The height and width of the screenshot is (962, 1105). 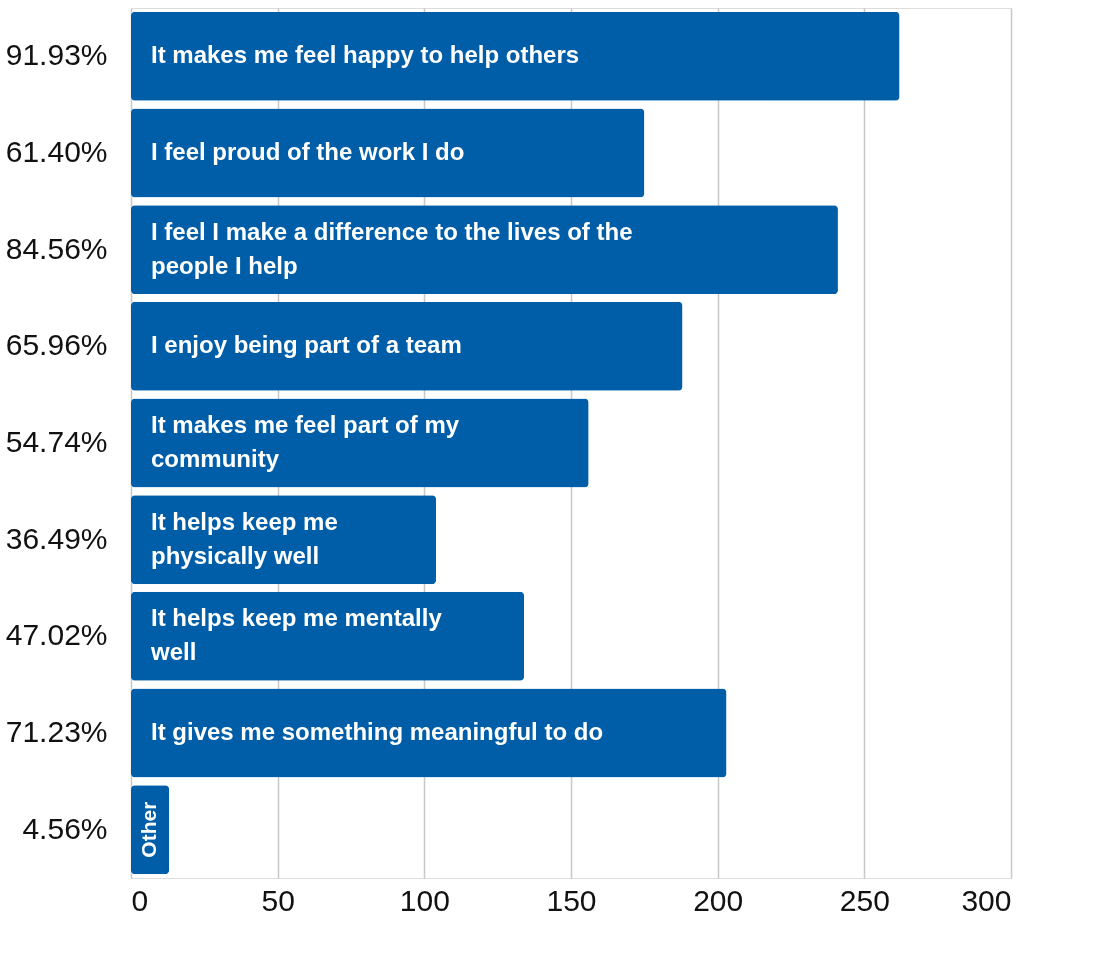 What do you see at coordinates (65, 828) in the screenshot?
I see `y-tick-label: 4.56%` at bounding box center [65, 828].